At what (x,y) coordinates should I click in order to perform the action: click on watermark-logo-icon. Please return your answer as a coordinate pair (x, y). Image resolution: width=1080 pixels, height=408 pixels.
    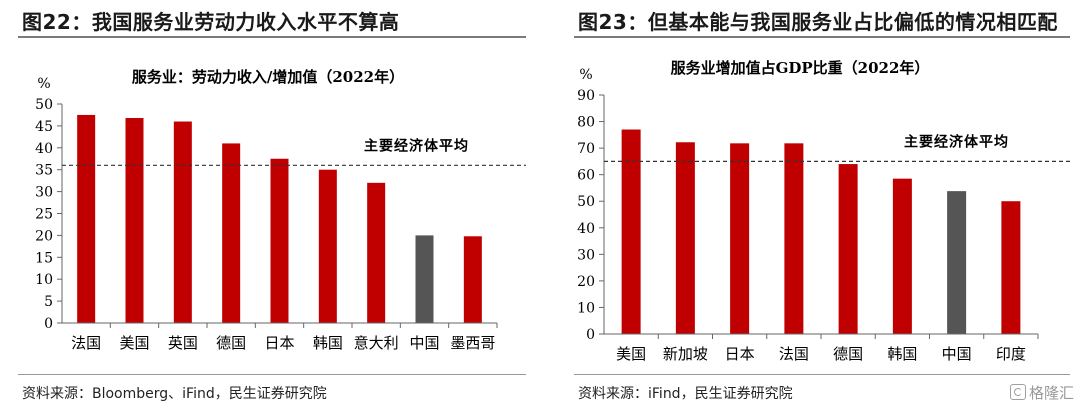
    Looking at the image, I should click on (1017, 392).